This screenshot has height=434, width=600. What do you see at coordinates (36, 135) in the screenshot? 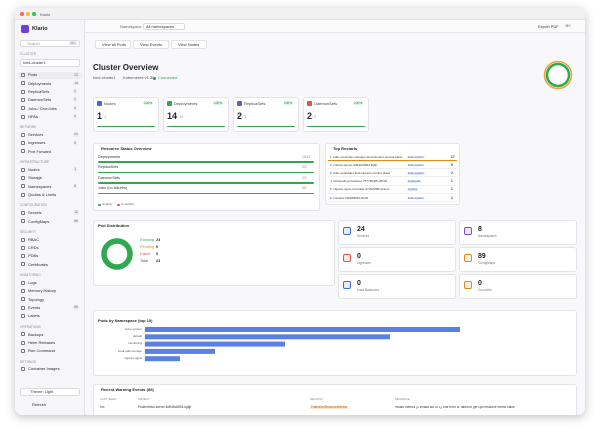
I see `nav-item: Services` at bounding box center [36, 135].